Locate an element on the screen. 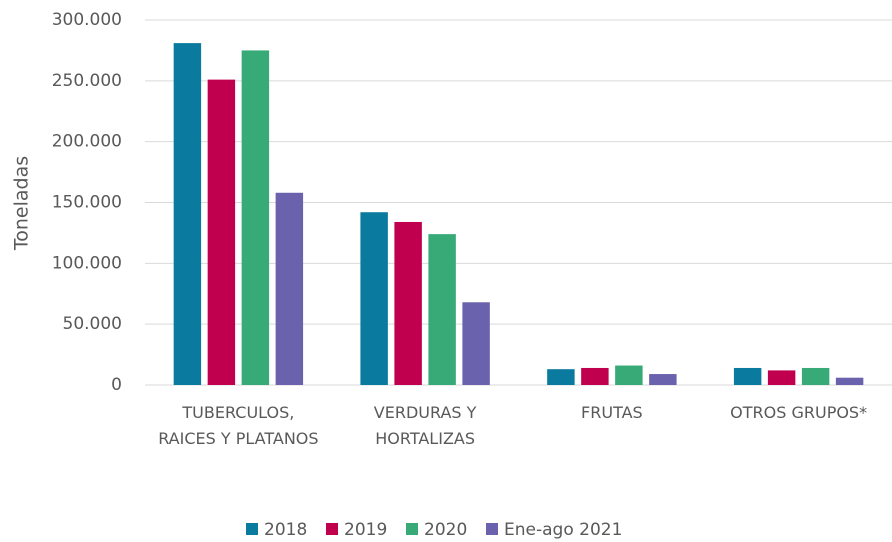 This screenshot has height=542, width=892. legend-label: 2019 is located at coordinates (365, 530).